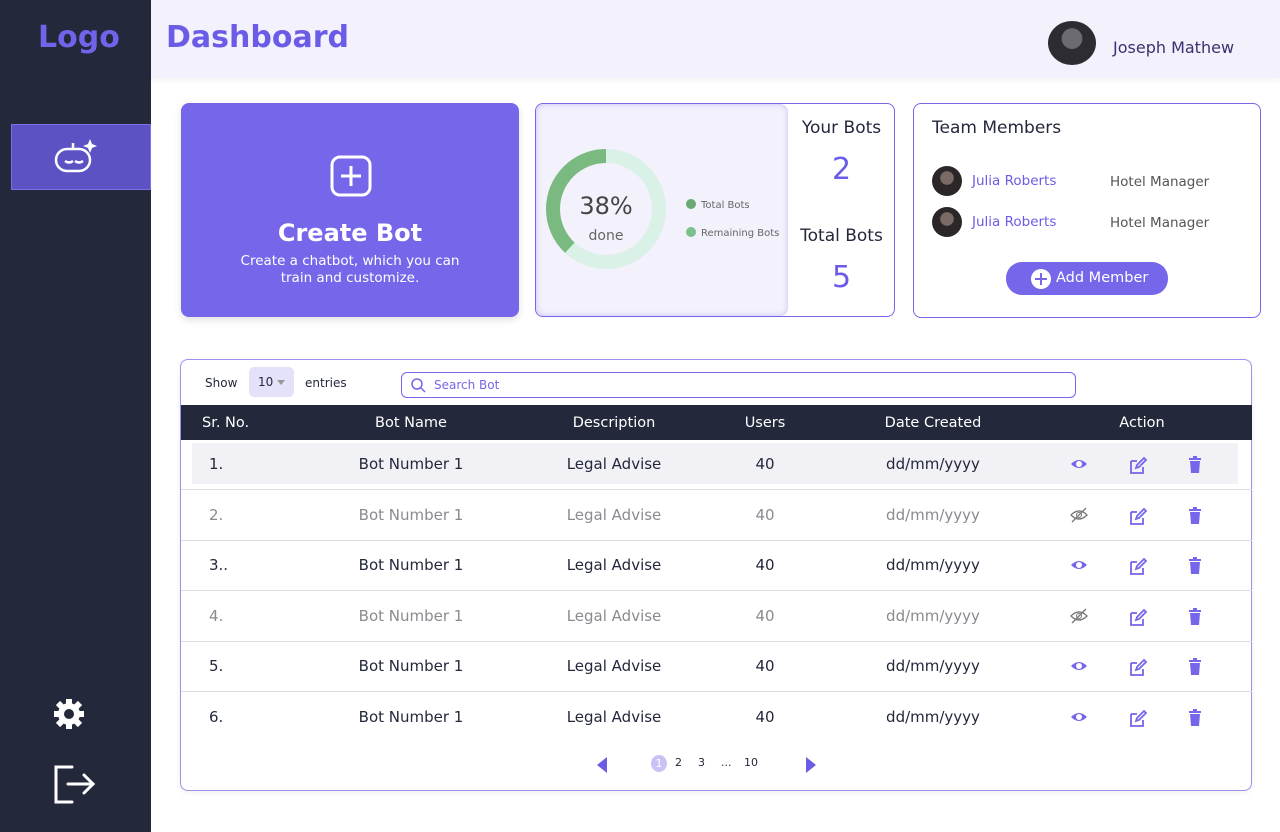 The width and height of the screenshot is (1280, 832). Describe the element at coordinates (326, 383) in the screenshot. I see `entries-label: entries` at that location.